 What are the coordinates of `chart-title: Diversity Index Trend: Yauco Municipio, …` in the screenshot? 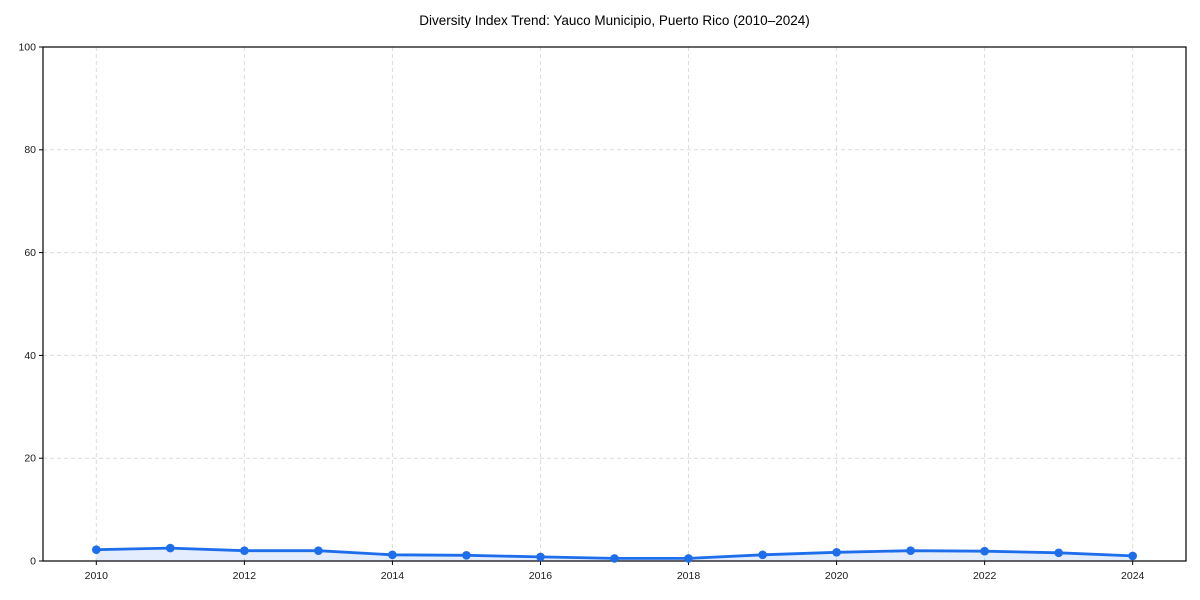 It's located at (614, 20).